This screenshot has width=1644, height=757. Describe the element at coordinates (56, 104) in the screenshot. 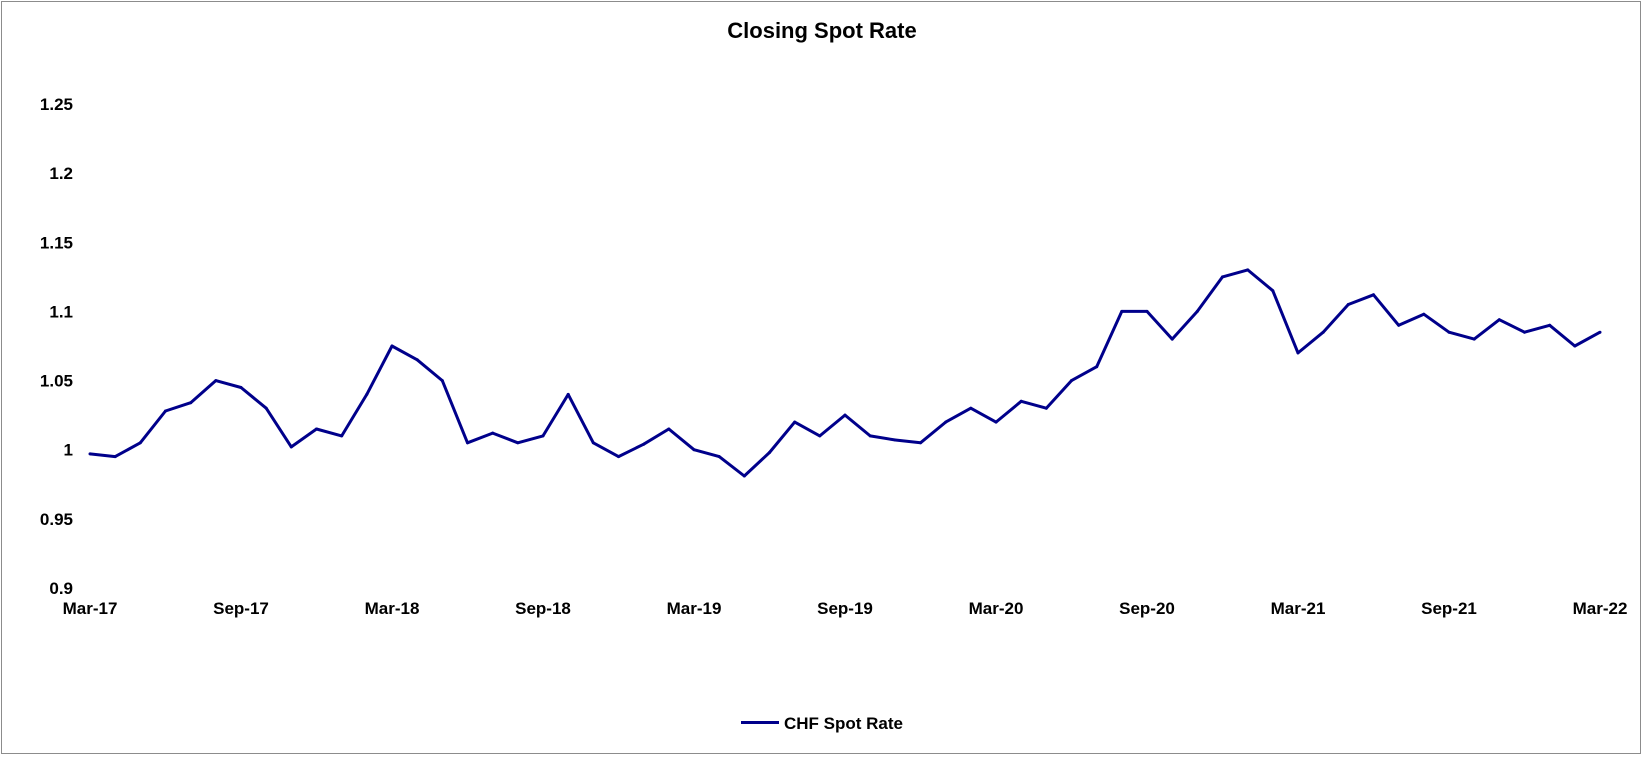

I see `y-tick-label: 1.25` at that location.